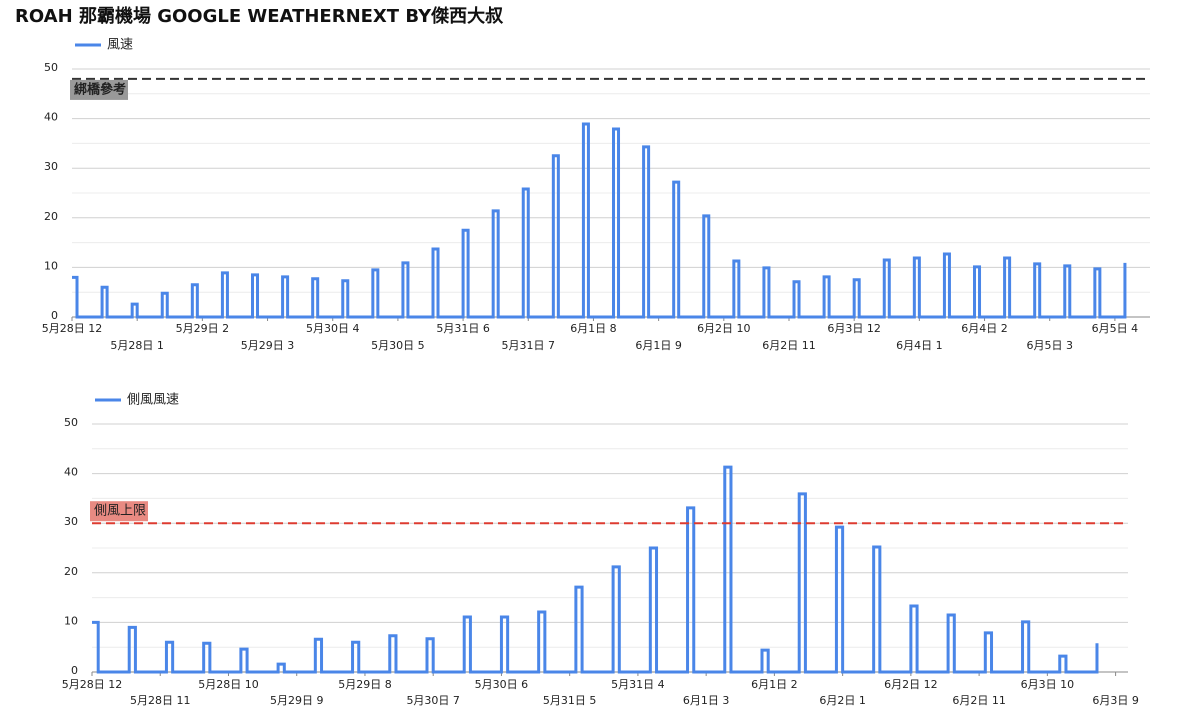 This screenshot has height=720, width=1181. I want to click on reference-label: 側風上限, so click(119, 511).